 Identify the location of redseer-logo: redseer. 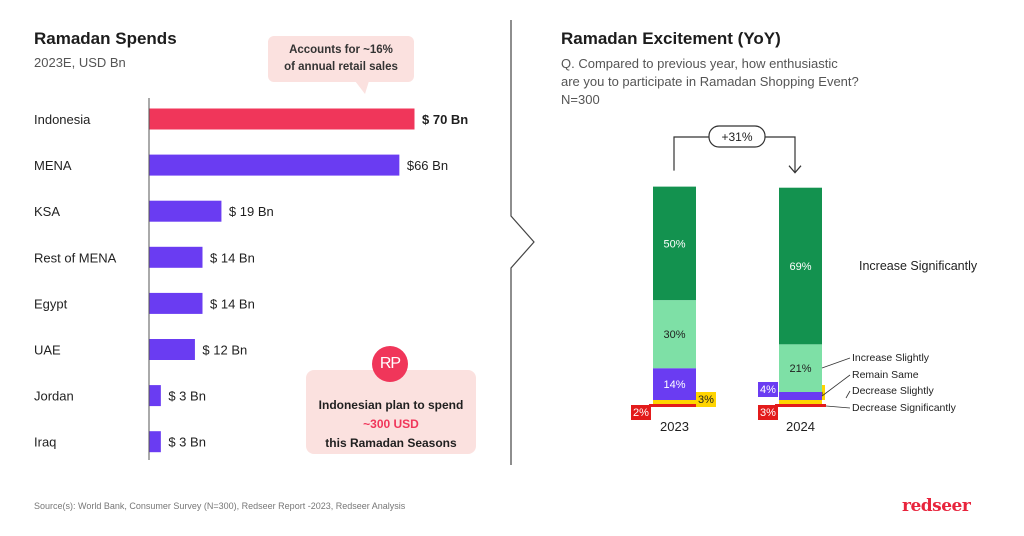
(936, 506).